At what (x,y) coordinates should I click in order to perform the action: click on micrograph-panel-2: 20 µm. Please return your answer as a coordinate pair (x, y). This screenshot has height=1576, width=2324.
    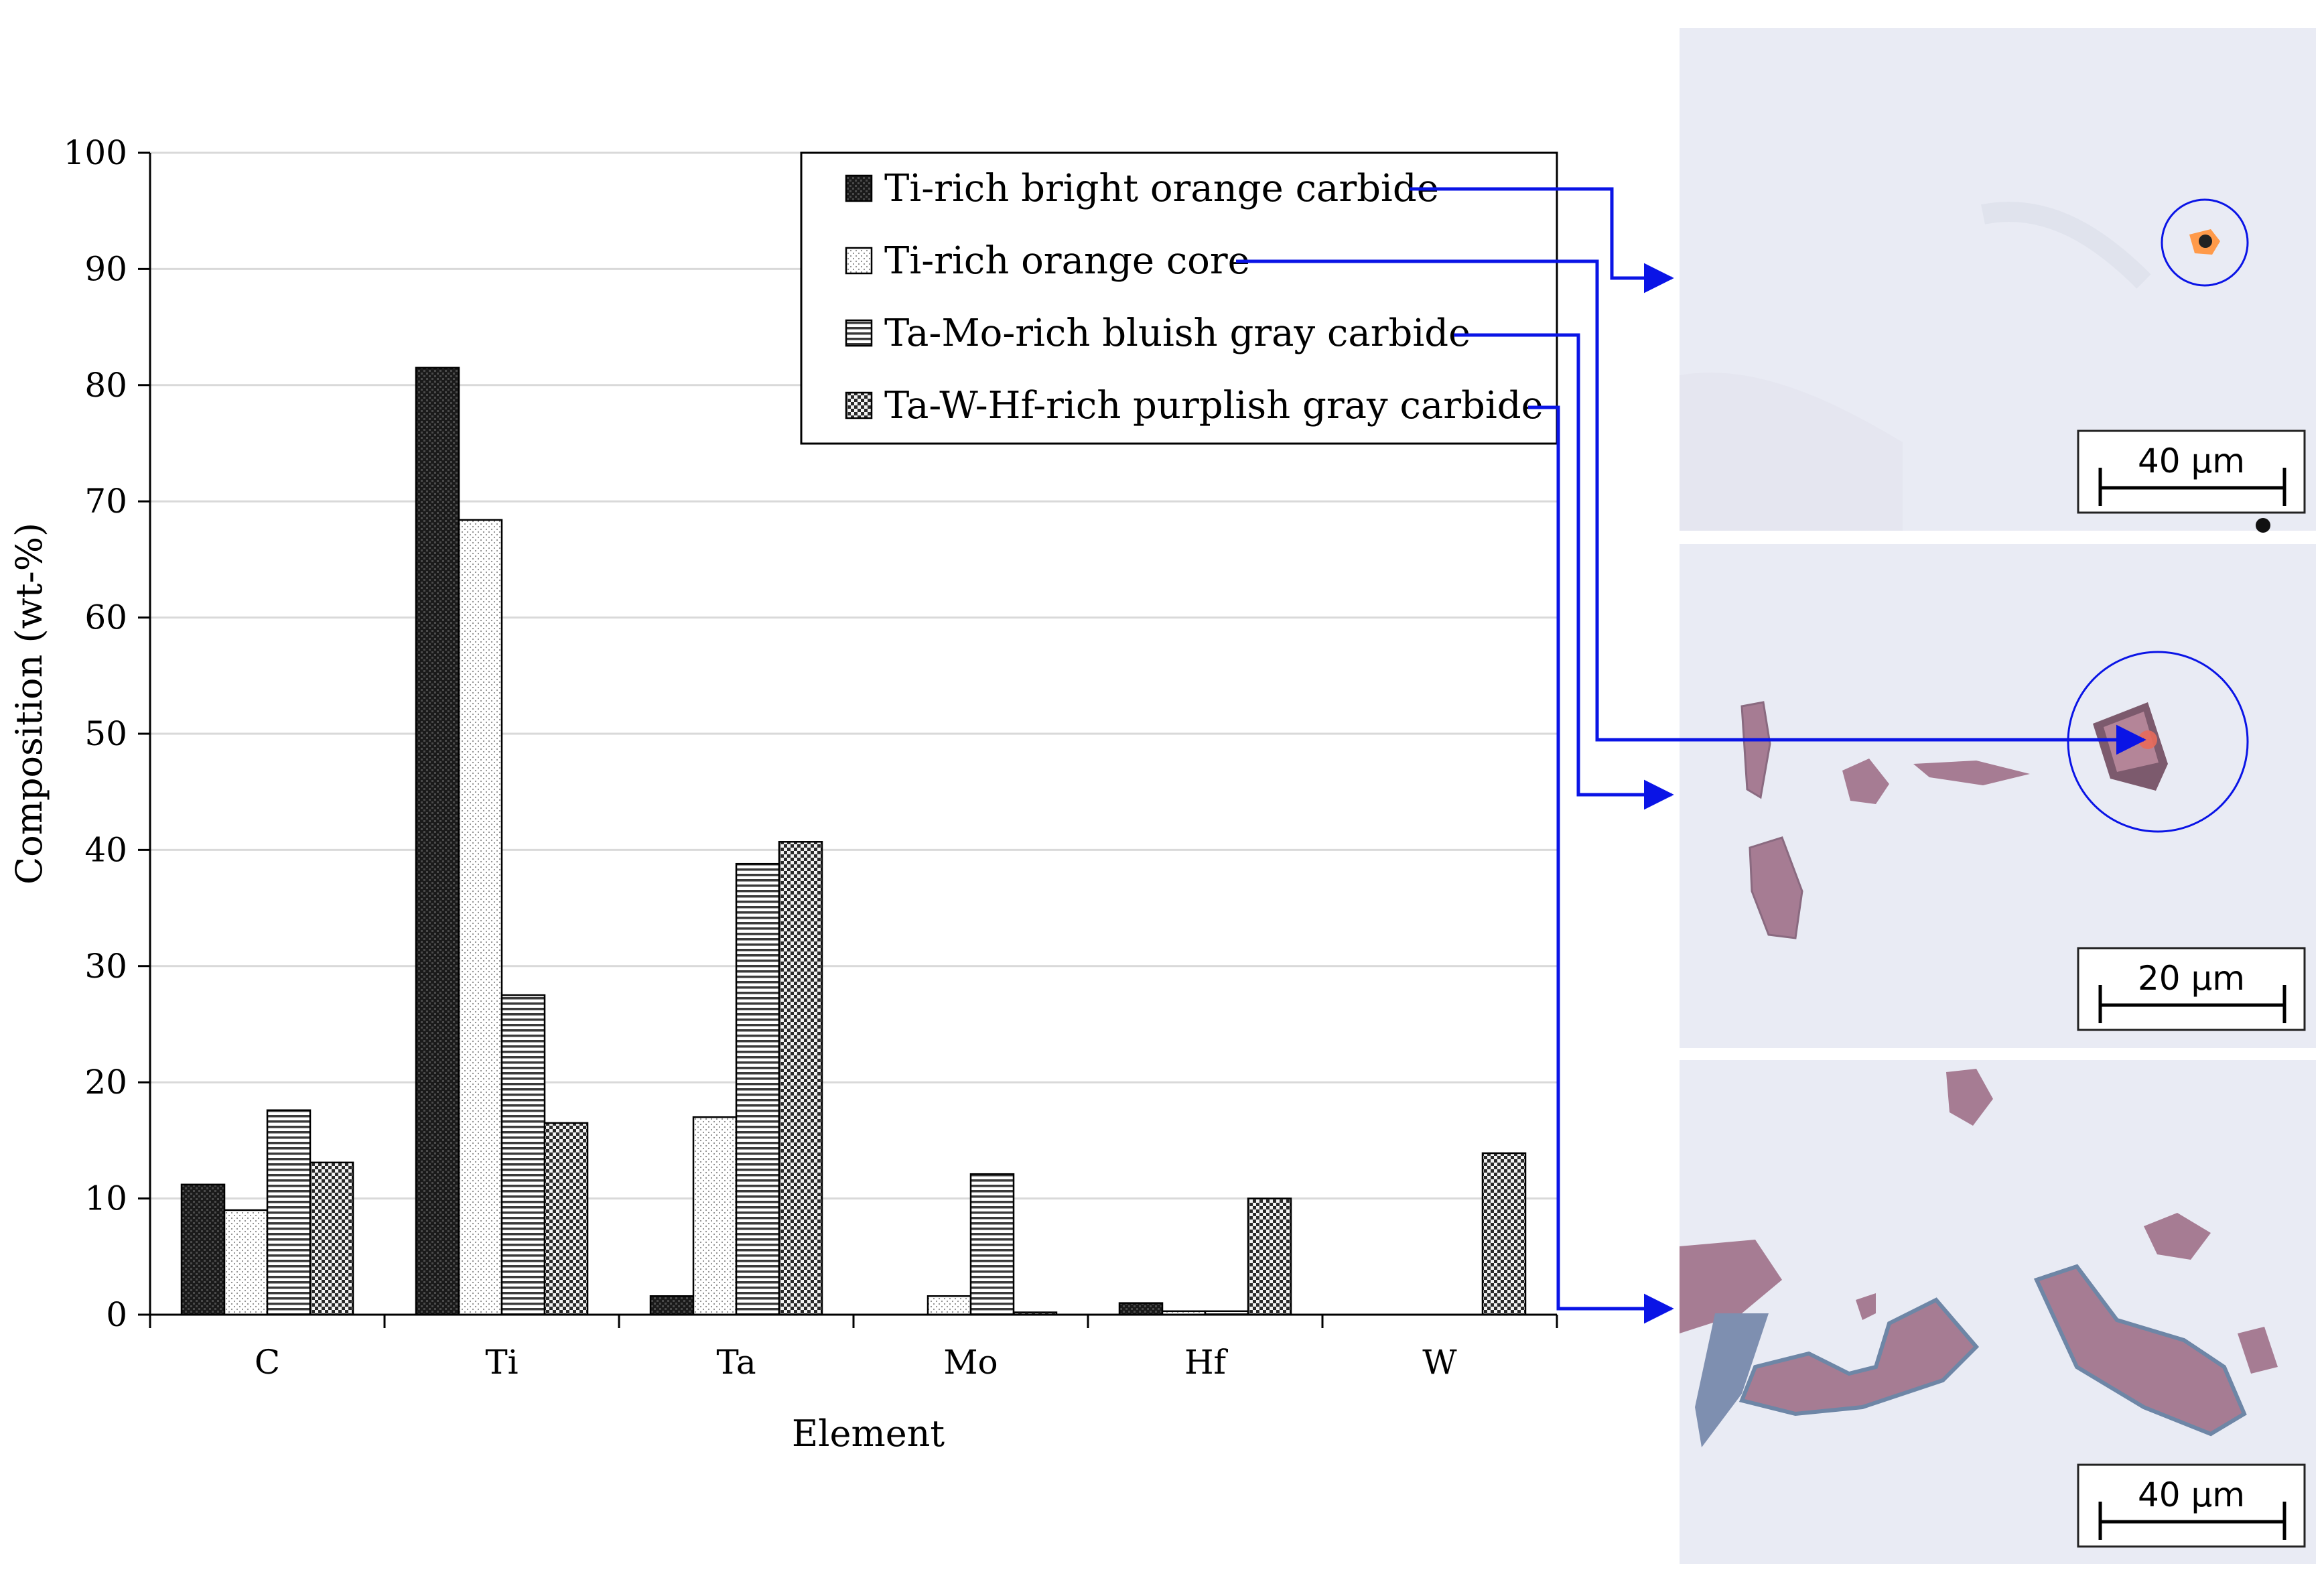
    Looking at the image, I should click on (1998, 796).